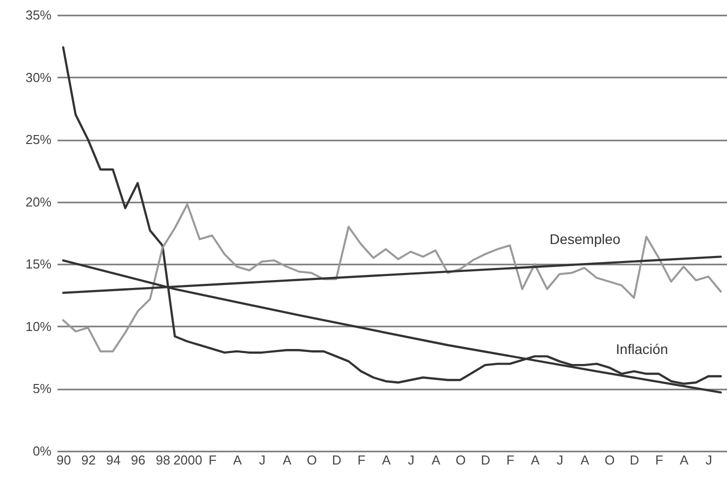 The image size is (727, 489). I want to click on y-tick-label: 5%, so click(42, 388).